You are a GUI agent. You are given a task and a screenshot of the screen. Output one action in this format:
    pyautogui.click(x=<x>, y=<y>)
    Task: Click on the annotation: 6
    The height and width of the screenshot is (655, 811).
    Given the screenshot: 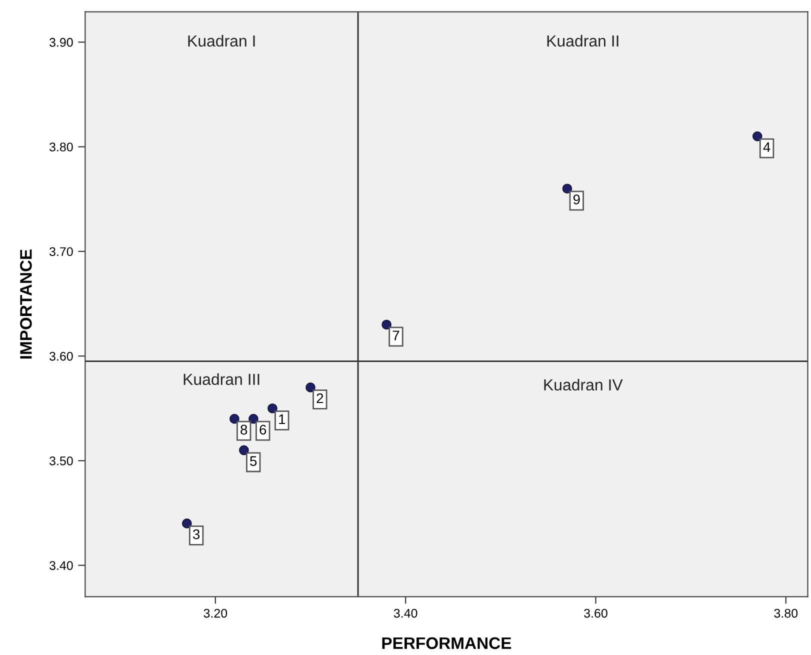 What is the action you would take?
    pyautogui.click(x=263, y=429)
    